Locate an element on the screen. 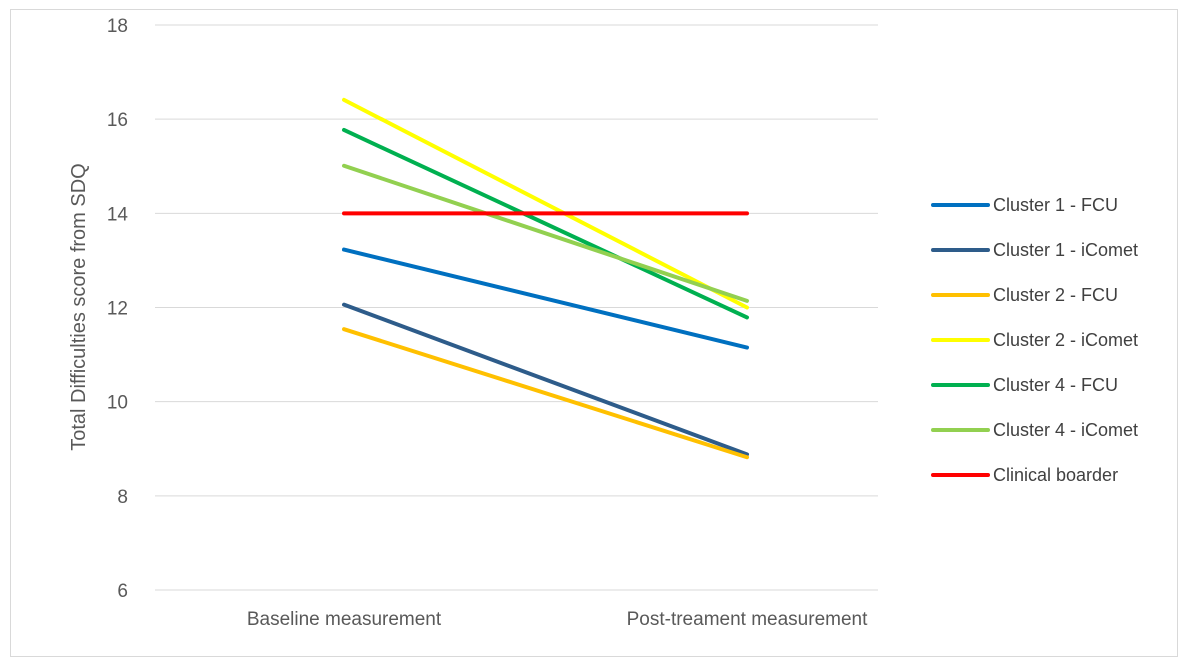  y-tick-label: 18 is located at coordinates (117, 26).